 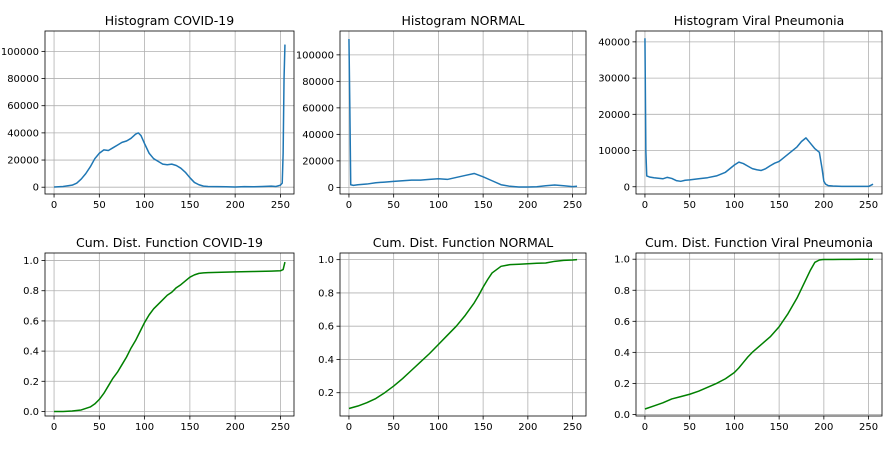 I want to click on chart-title: Cum. Dist. Function COVID-19, so click(x=169, y=242).